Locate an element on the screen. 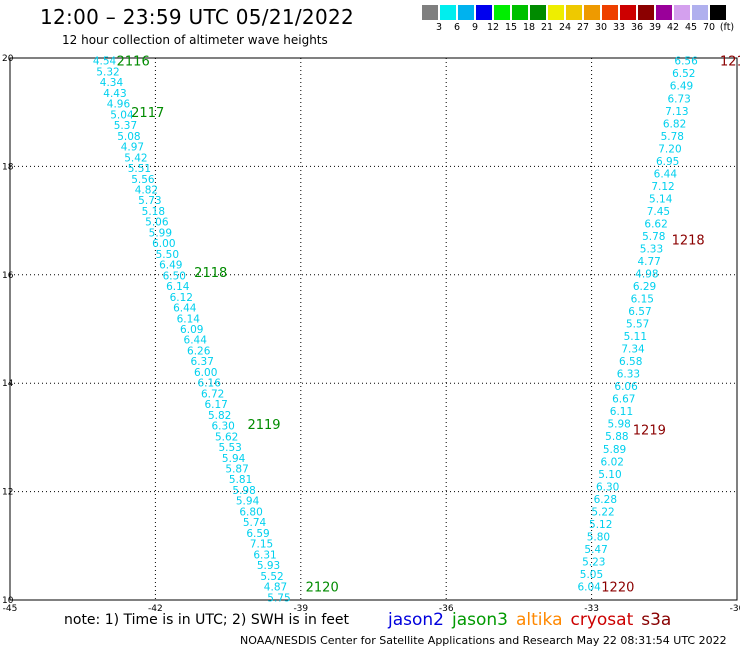 This screenshot has height=650, width=740. wave-height-point: 6.80 is located at coordinates (250, 512).